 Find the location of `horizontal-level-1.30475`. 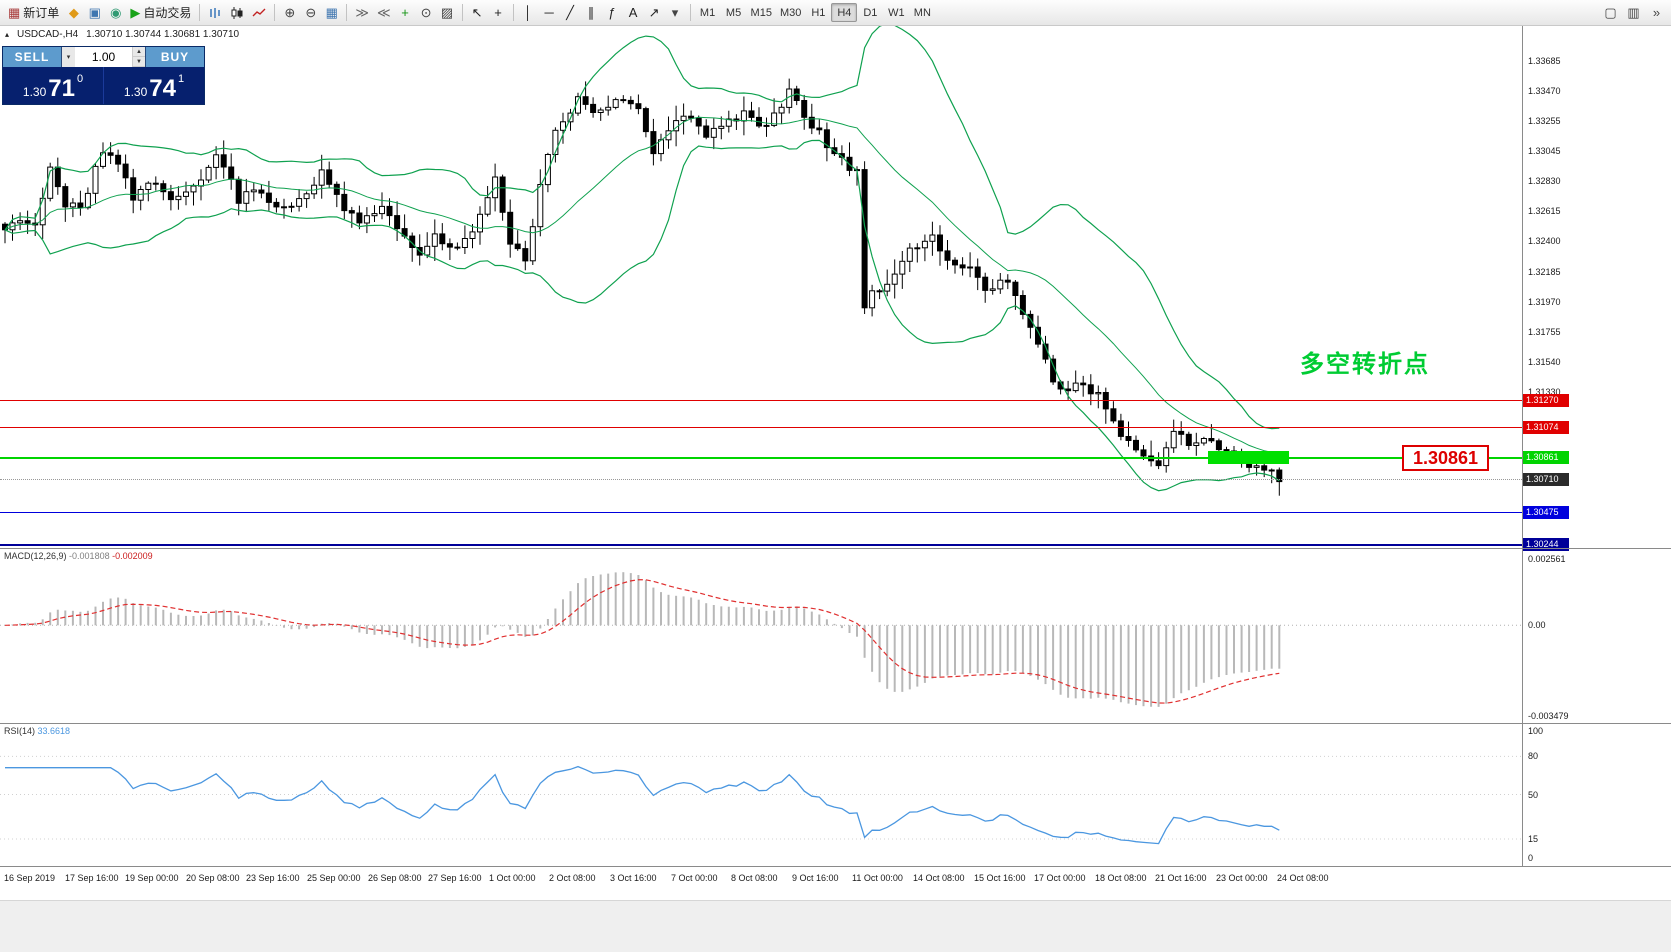

horizontal-level-1.30475 is located at coordinates (761, 512).